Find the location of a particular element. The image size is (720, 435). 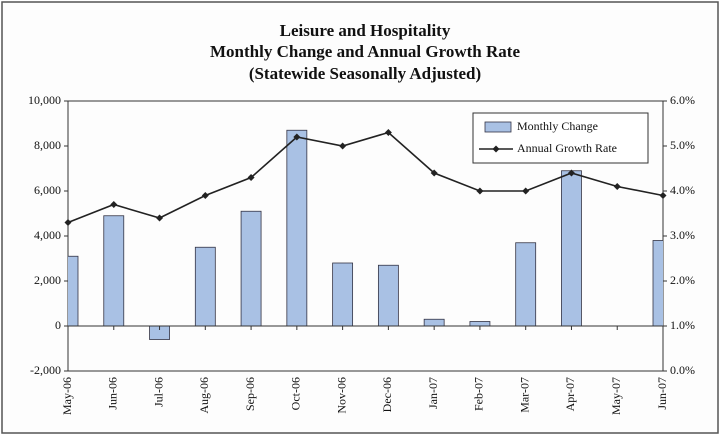

x-tick-label: Jun-06 is located at coordinates (113, 393).